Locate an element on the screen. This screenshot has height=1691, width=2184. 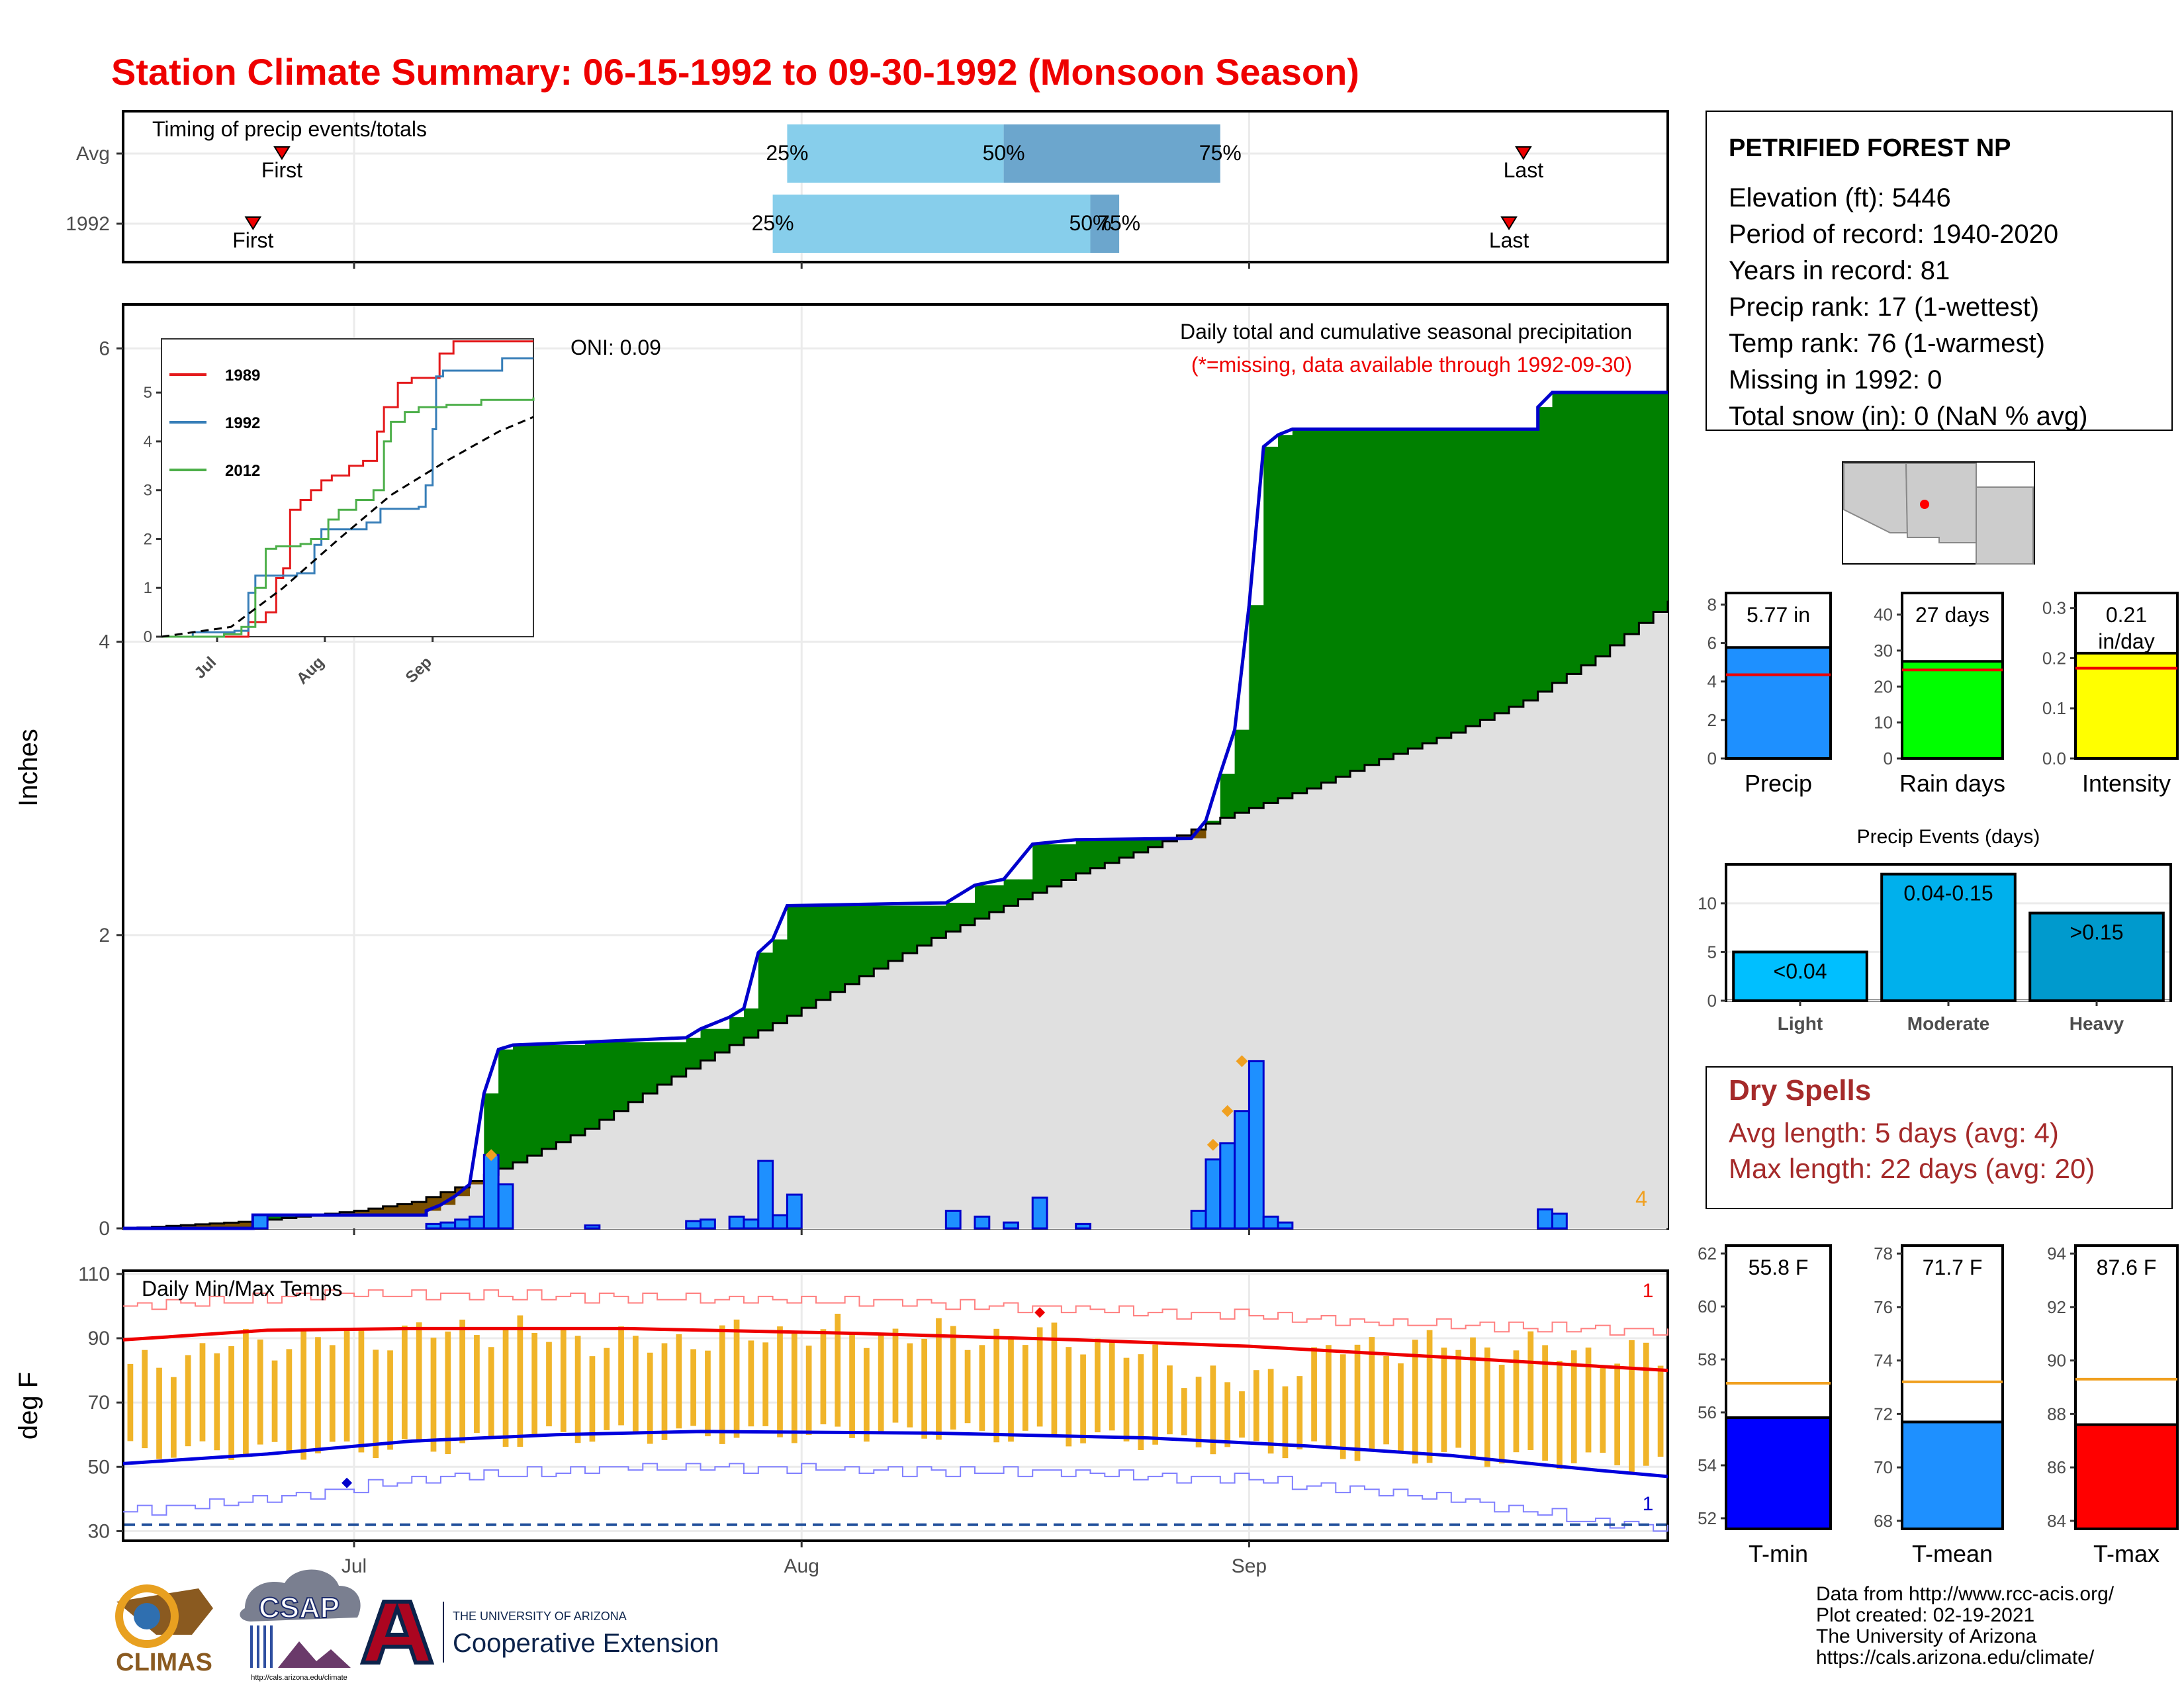
inset-series-1989 is located at coordinates (347, 489).